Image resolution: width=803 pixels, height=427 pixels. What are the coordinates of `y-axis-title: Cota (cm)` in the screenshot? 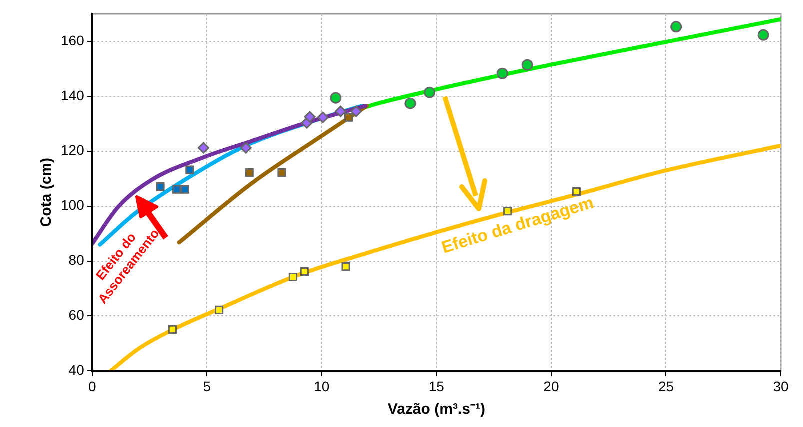 It's located at (47, 193).